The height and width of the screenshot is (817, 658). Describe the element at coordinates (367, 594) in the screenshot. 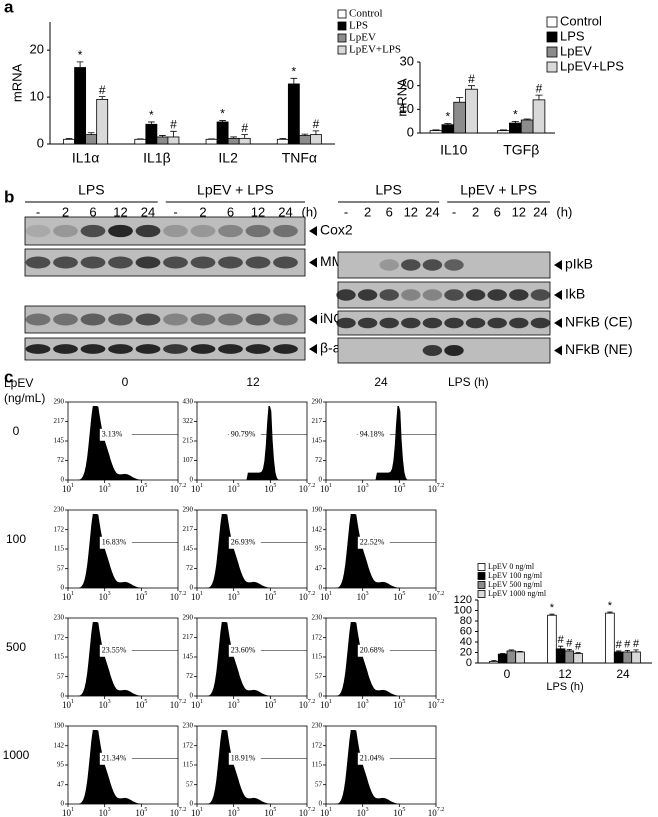

I see `tick-exponent: 3` at that location.